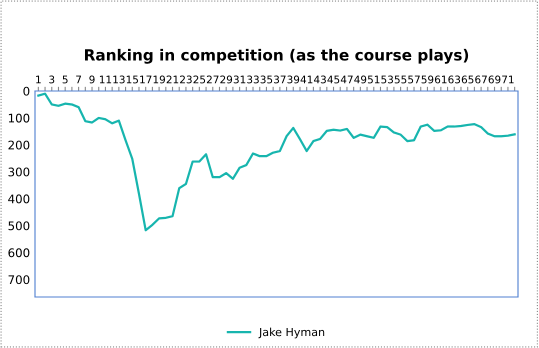 Image resolution: width=539 pixels, height=348 pixels. I want to click on x-tick-label: 13, so click(119, 80).